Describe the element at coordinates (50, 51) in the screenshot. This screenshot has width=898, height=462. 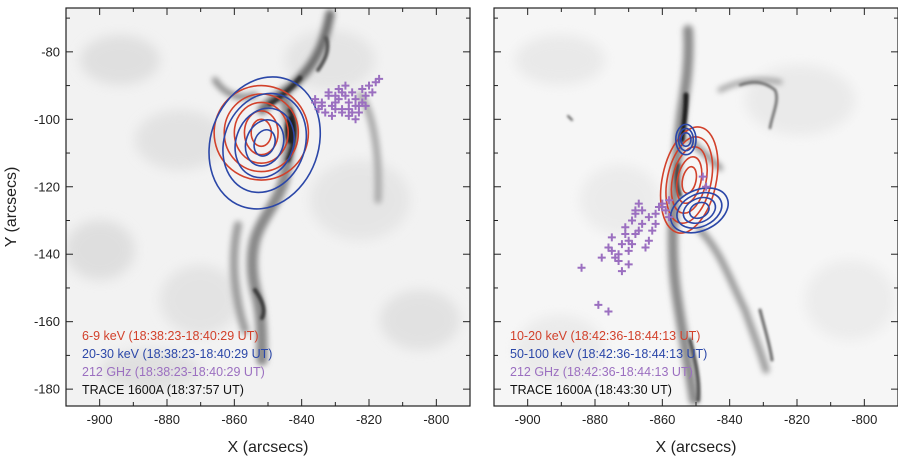
I see `y-tick-label: -80` at that location.